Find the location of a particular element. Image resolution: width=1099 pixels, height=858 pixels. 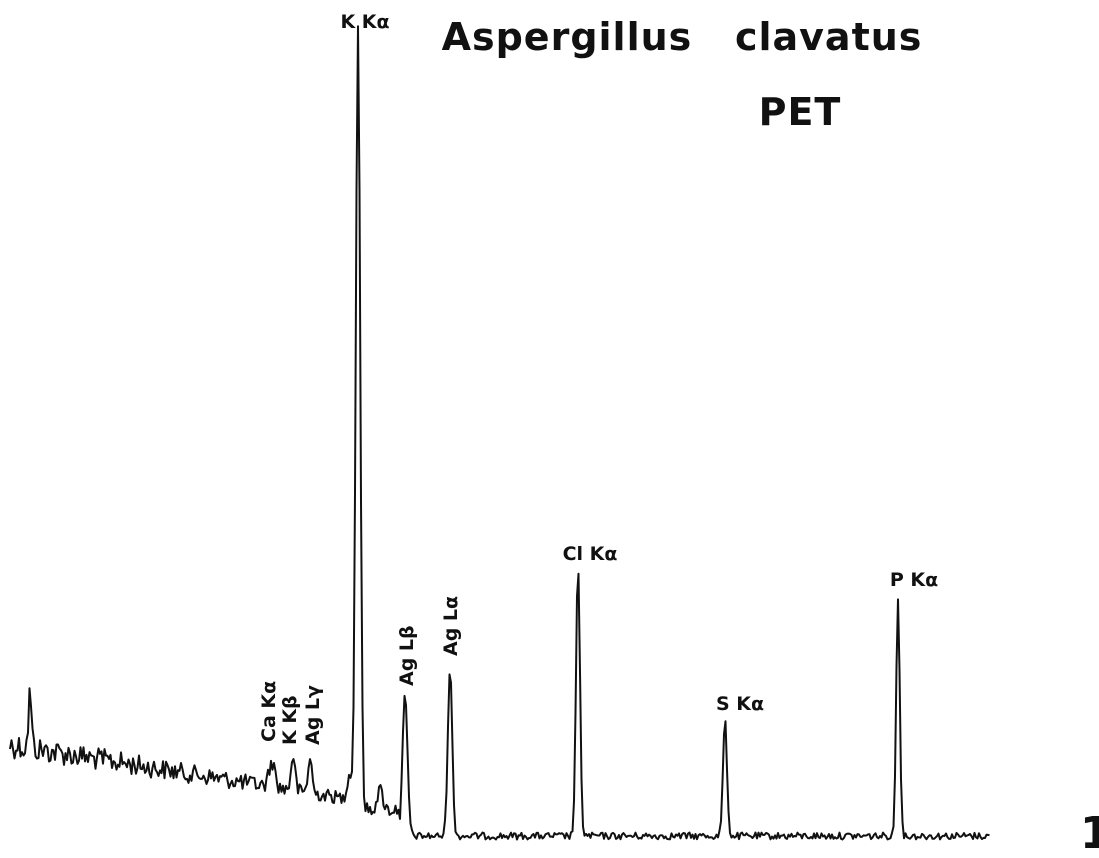

peak-label: Ag Lβ is located at coordinates (407, 655).